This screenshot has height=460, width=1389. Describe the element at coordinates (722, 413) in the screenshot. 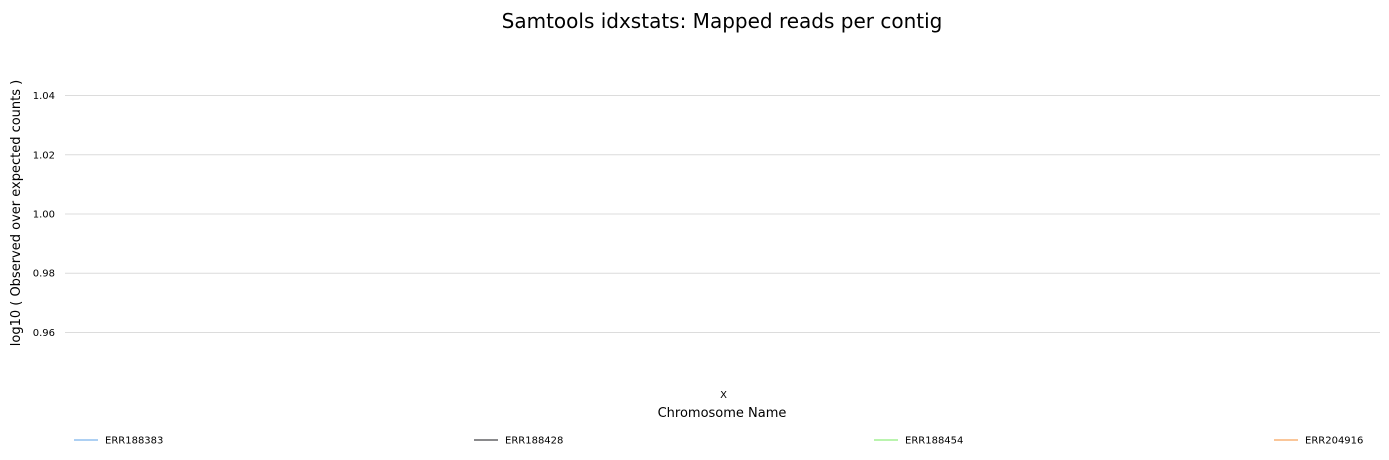

I see `x-axis-label: Chromosome Name` at that location.